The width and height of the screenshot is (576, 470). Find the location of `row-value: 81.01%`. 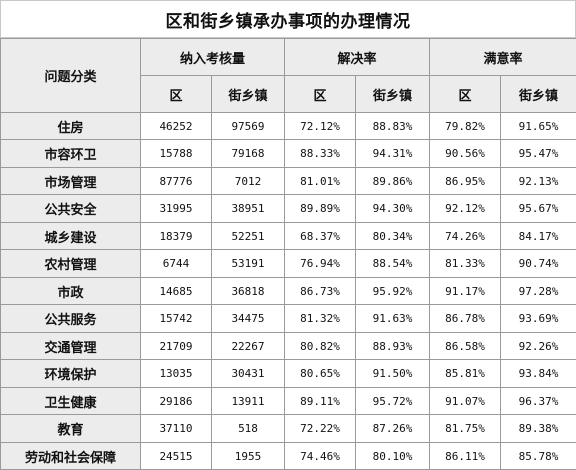

row-value: 81.01% is located at coordinates (320, 181).